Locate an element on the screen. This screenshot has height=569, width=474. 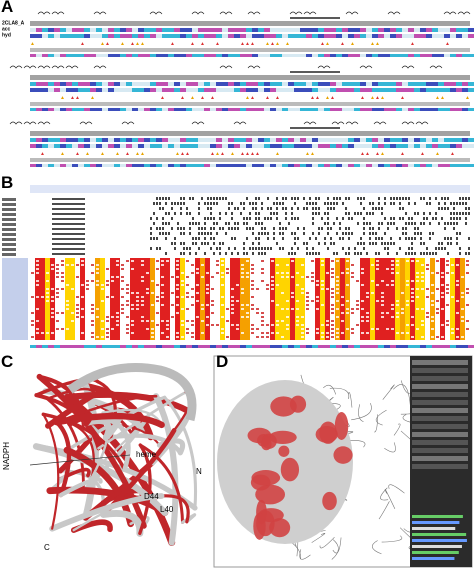
sequence-row is located at coordinates (250, 23).